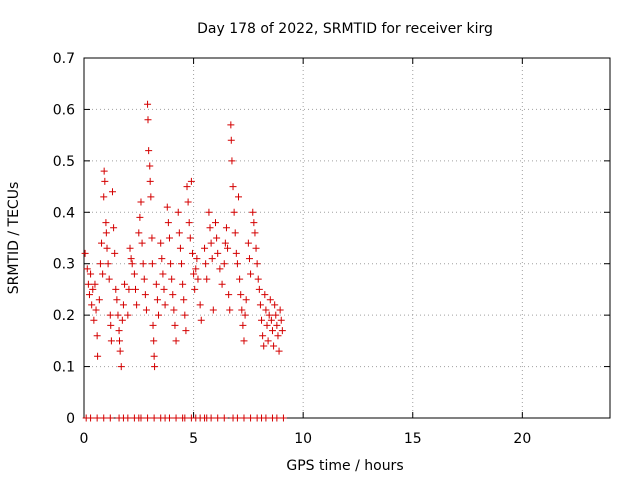 The height and width of the screenshot is (480, 640). Describe the element at coordinates (64, 162) in the screenshot. I see `y-tick-label: 0.5` at that location.